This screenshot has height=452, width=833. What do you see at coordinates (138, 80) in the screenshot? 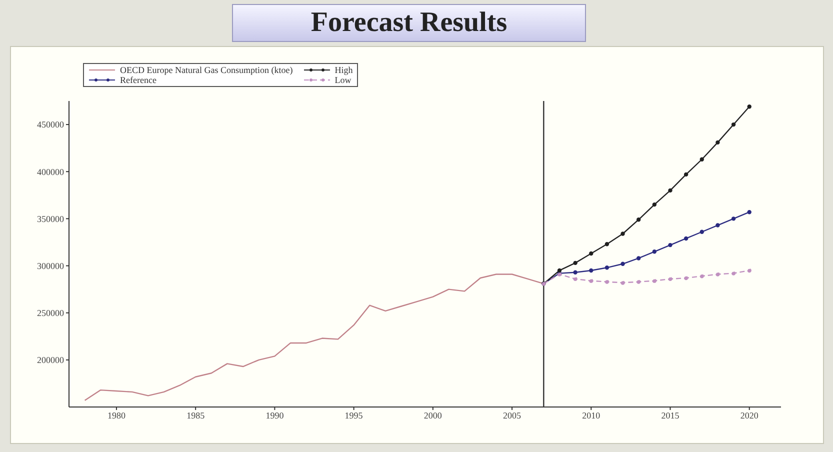
I see `legend-label: Reference` at bounding box center [138, 80].